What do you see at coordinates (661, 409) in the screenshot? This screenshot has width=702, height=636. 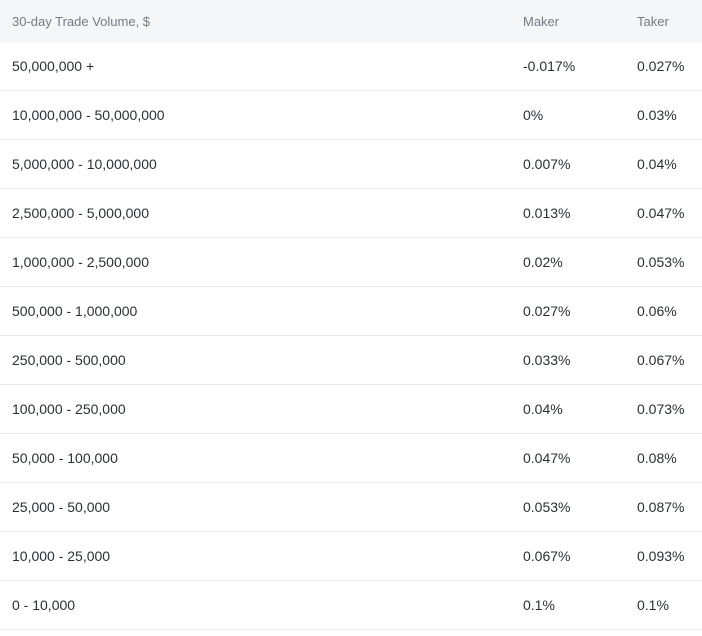 I see `taker-fee-cell: 0.073%` at bounding box center [661, 409].